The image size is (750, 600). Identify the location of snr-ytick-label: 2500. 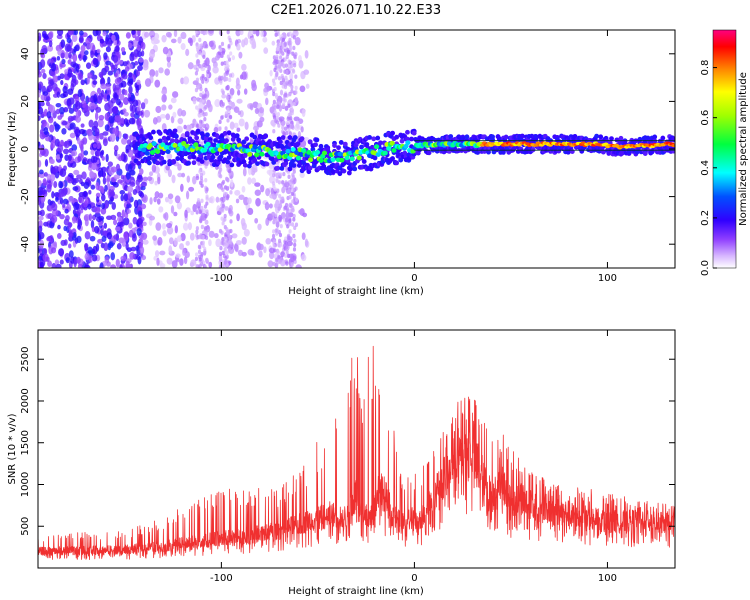
(25, 359).